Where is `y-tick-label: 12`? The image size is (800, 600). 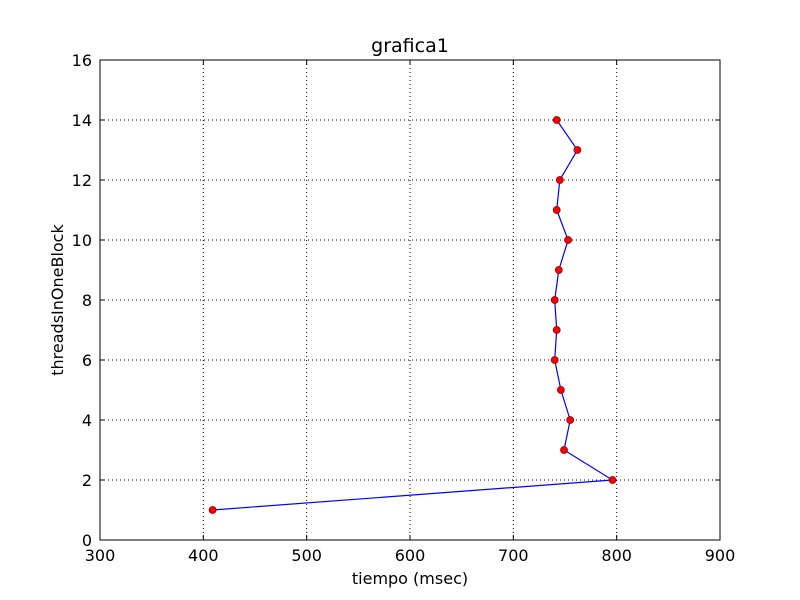 y-tick-label: 12 is located at coordinates (82, 180).